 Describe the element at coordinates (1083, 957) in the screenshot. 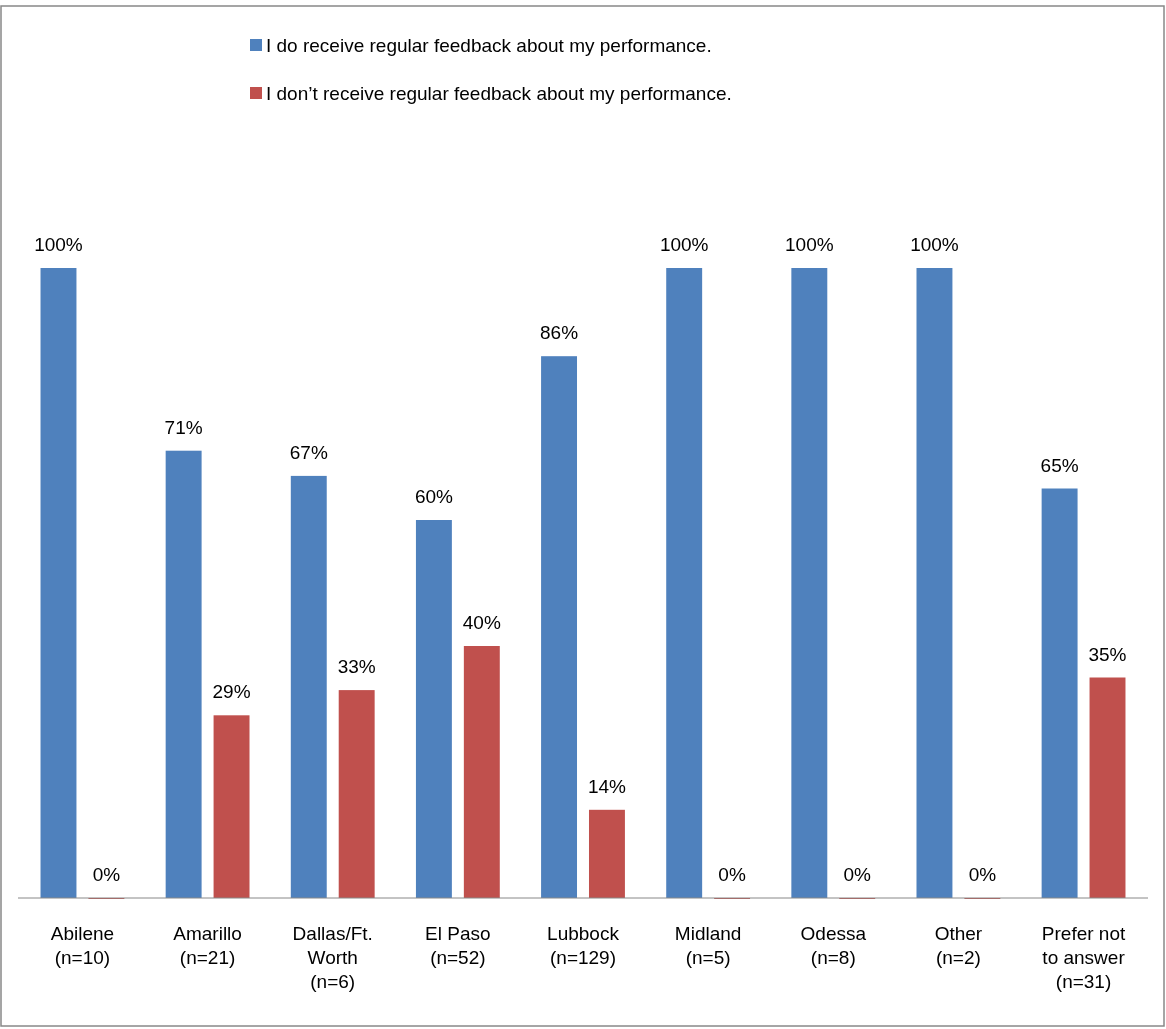

I see `x-tick-label: Prefer not to answer (n=31)` at that location.